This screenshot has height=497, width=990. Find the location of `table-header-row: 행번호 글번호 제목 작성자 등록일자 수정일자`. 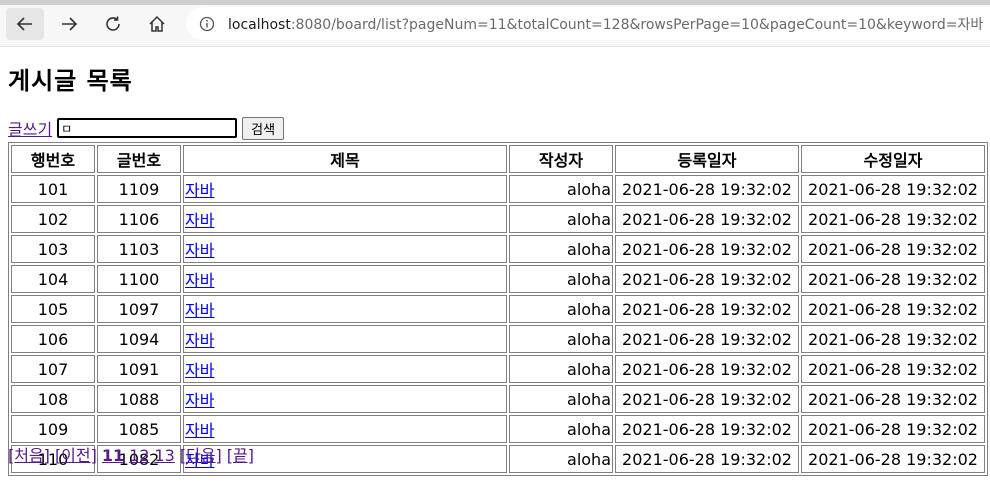

table-header-row: 행번호 글번호 제목 작성자 등록일자 수정일자 is located at coordinates (498, 159).